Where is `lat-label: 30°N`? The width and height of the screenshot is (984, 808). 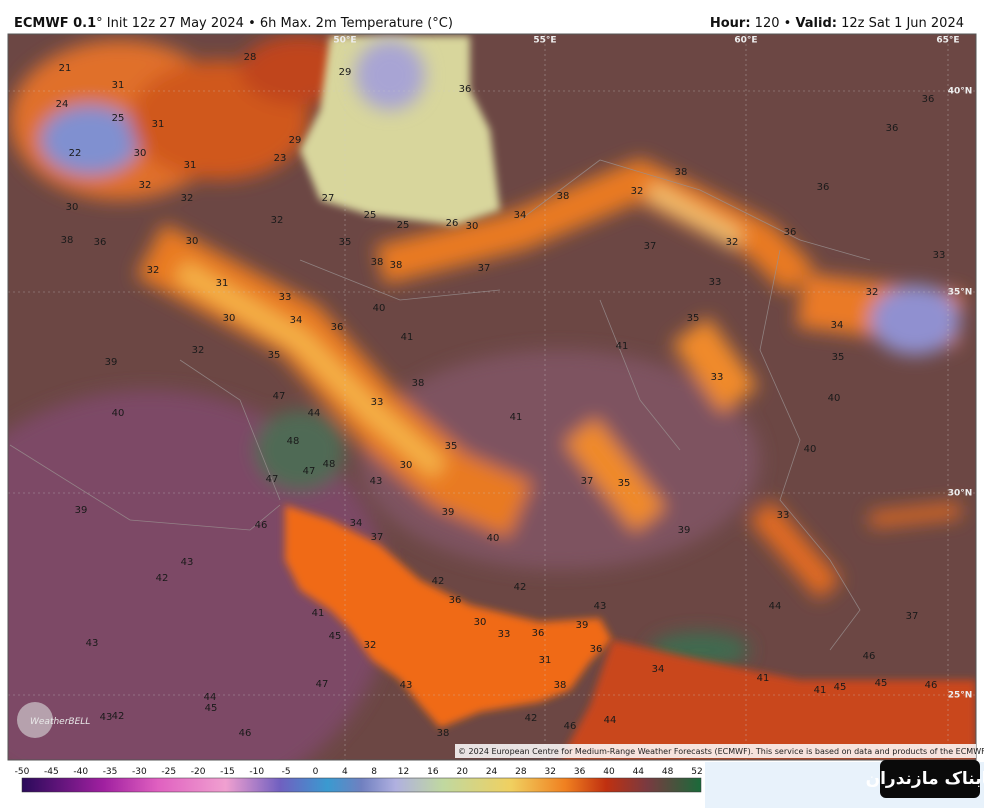 lat-label: 30°N is located at coordinates (960, 494).